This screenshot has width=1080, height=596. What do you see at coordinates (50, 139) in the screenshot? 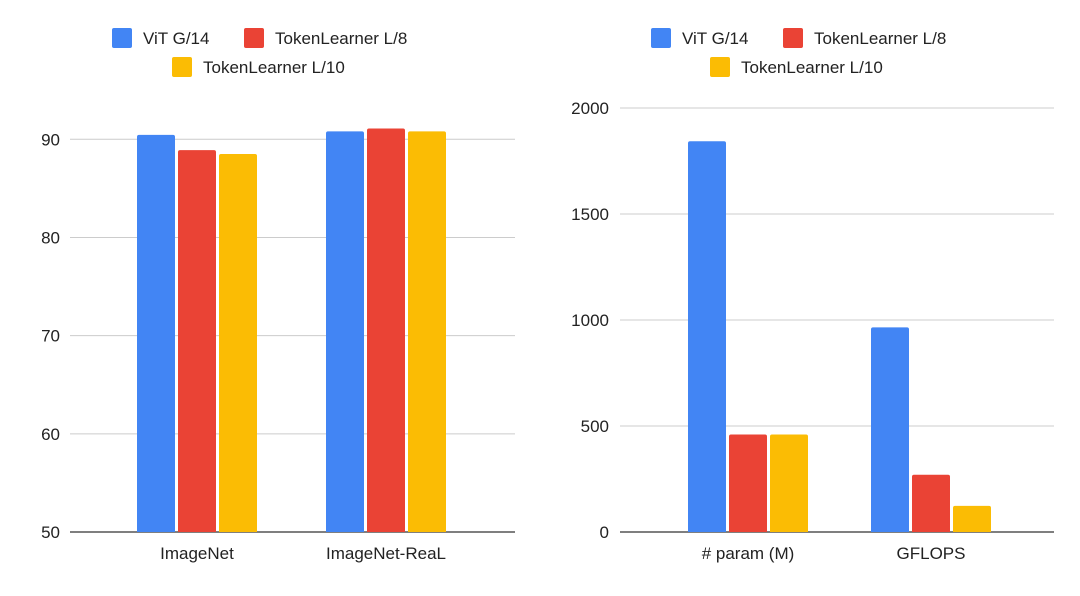
I see `accuracy-y-tick-label: 90` at bounding box center [50, 139].